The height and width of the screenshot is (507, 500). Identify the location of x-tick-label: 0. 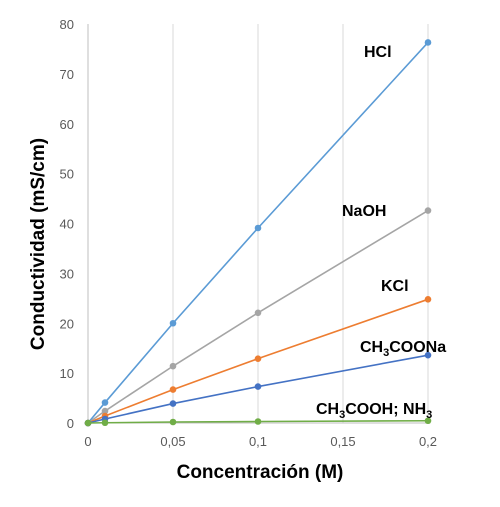
(87, 441).